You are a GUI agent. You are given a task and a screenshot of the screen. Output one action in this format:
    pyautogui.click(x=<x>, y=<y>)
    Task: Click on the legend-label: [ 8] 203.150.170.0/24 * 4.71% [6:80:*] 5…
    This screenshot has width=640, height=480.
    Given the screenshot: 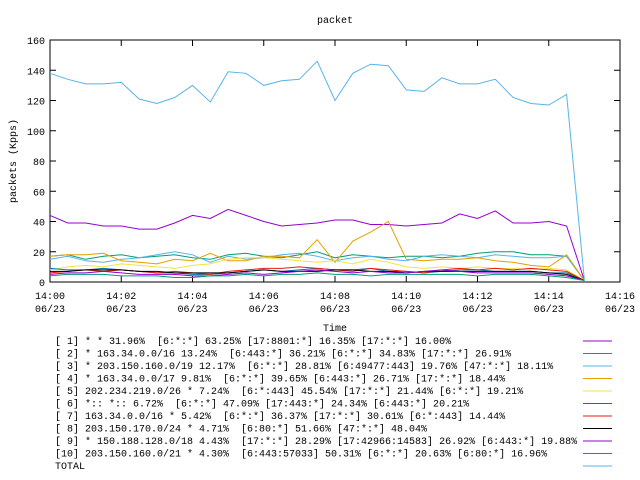 What is the action you would take?
    pyautogui.click(x=241, y=430)
    